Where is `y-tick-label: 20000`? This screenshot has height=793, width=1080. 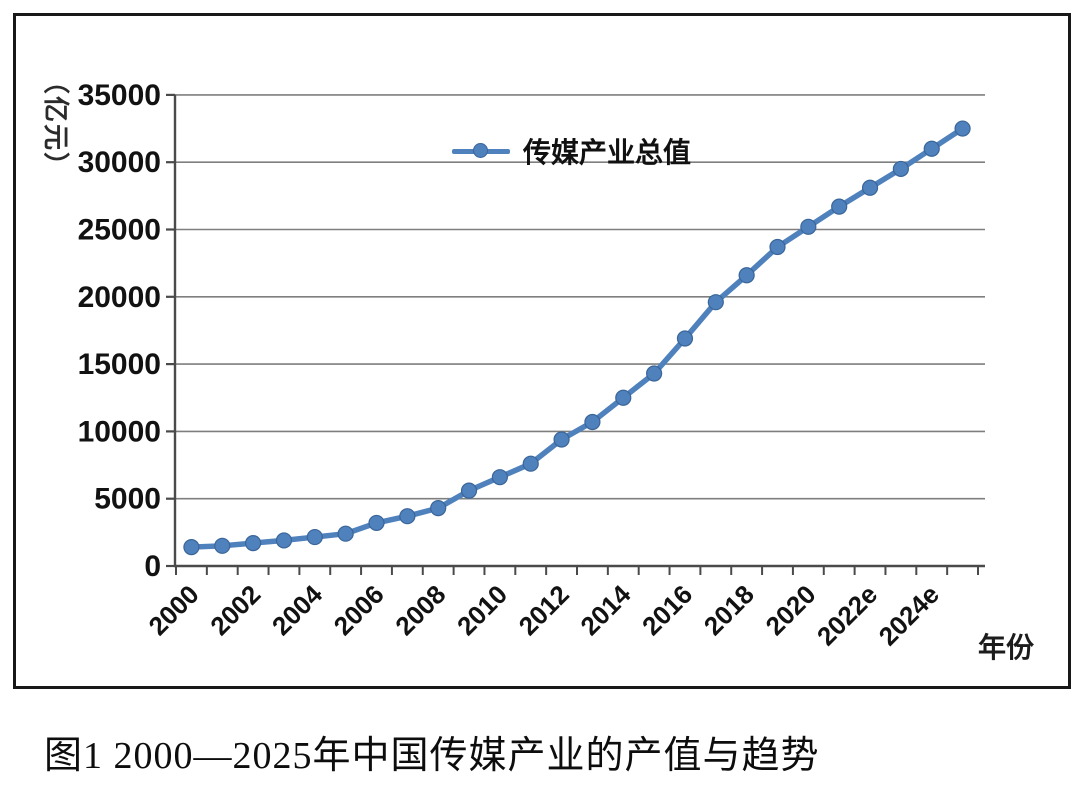 y-tick-label: 20000 is located at coordinates (119, 297).